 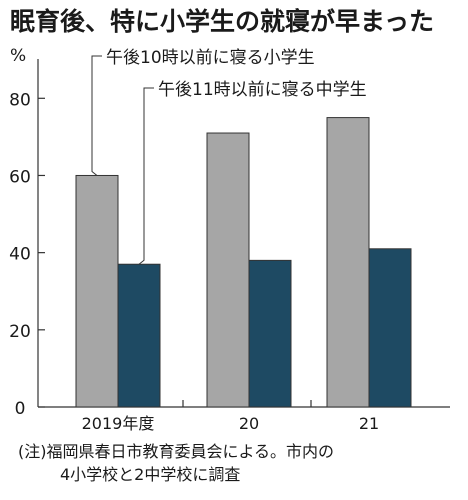 What do you see at coordinates (146, 176) in the screenshot?
I see `legend-leader-junior-high` at bounding box center [146, 176].